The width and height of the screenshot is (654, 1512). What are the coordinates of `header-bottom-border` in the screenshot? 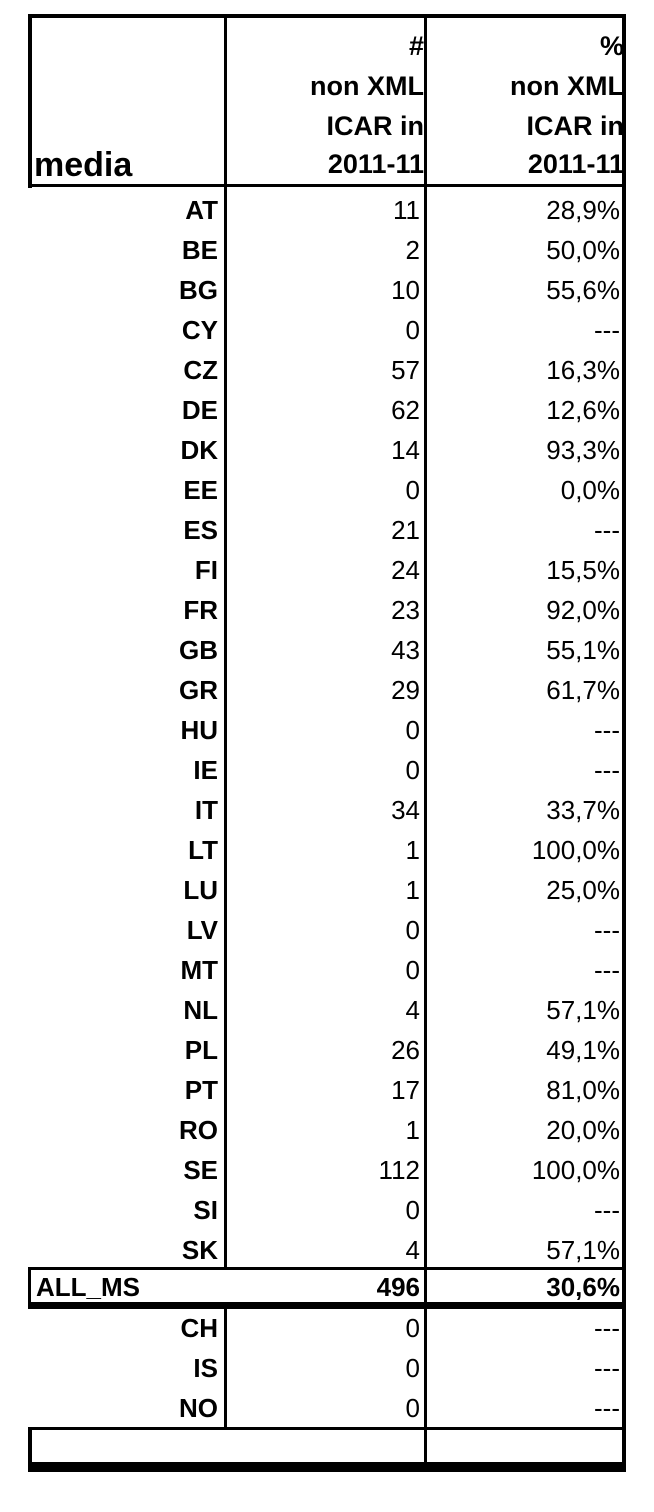 It's located at (327, 185).